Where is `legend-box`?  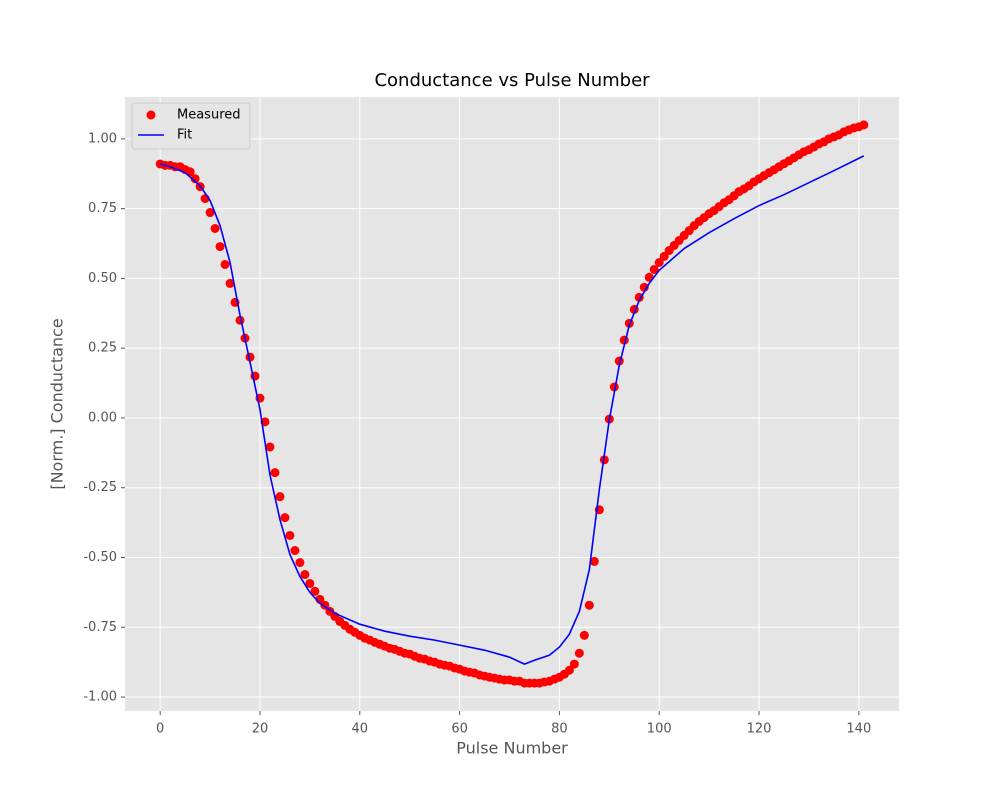 legend-box is located at coordinates (191, 126).